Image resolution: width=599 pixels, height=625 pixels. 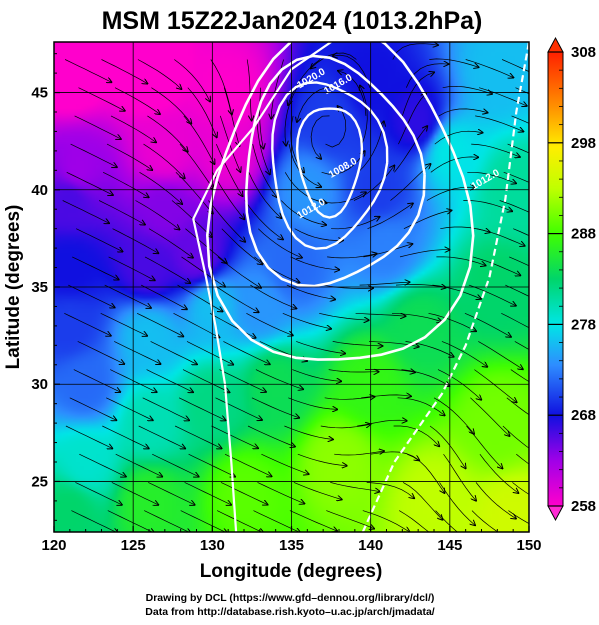 What do you see at coordinates (133, 545) in the screenshot?
I see `x-tick-label-125: 125` at bounding box center [133, 545].